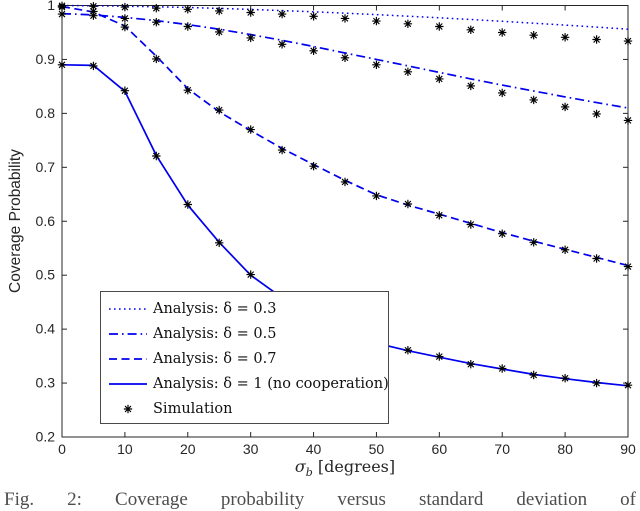  Describe the element at coordinates (251, 449) in the screenshot. I see `svg-text: 30` at that location.